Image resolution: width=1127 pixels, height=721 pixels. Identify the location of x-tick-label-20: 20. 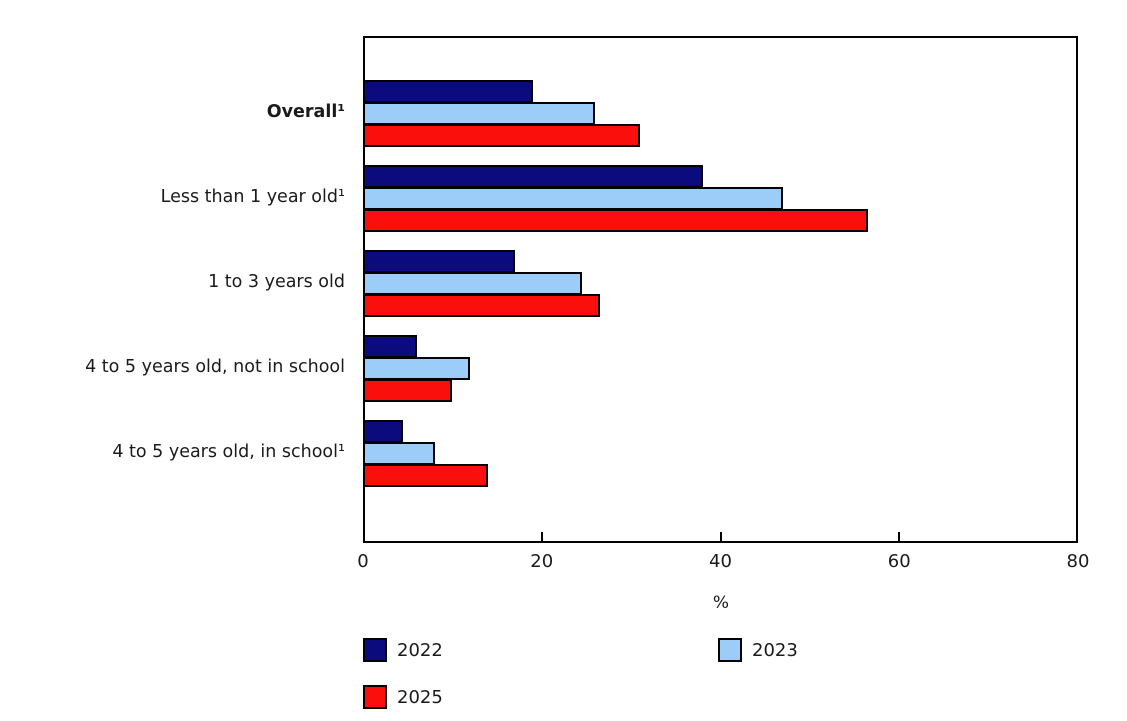
(542, 561).